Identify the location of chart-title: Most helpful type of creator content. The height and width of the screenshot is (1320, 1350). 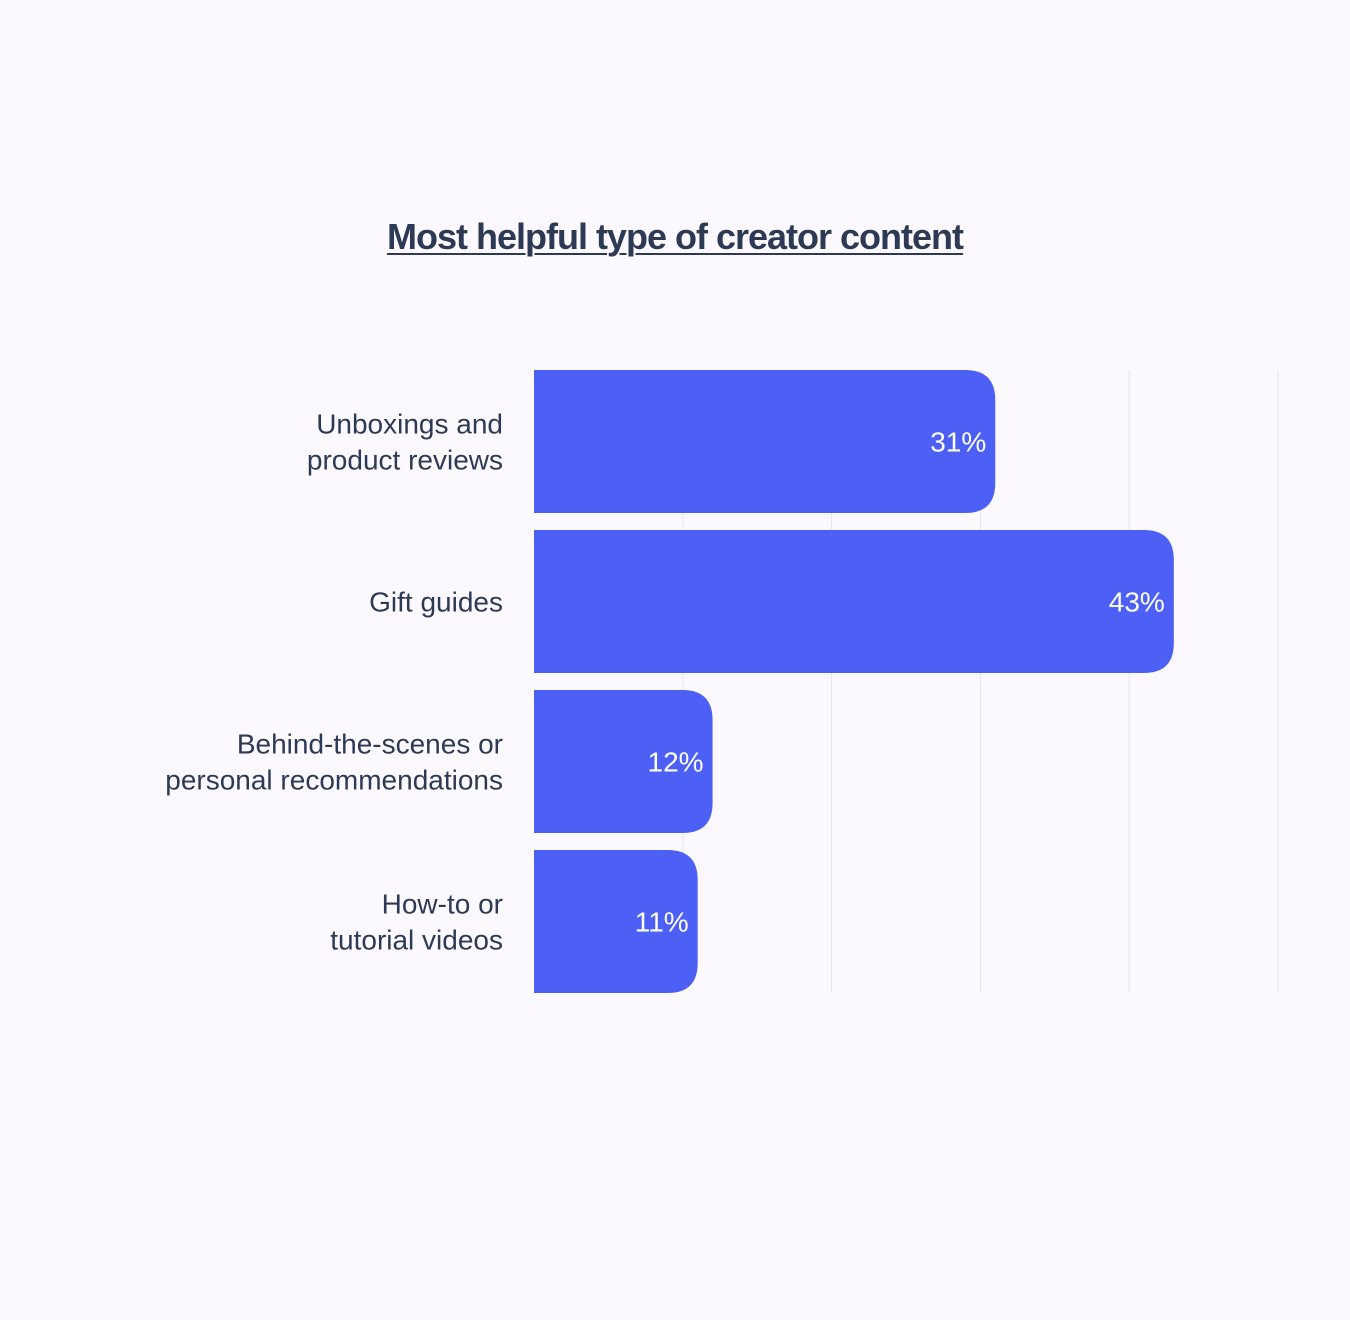
(675, 236).